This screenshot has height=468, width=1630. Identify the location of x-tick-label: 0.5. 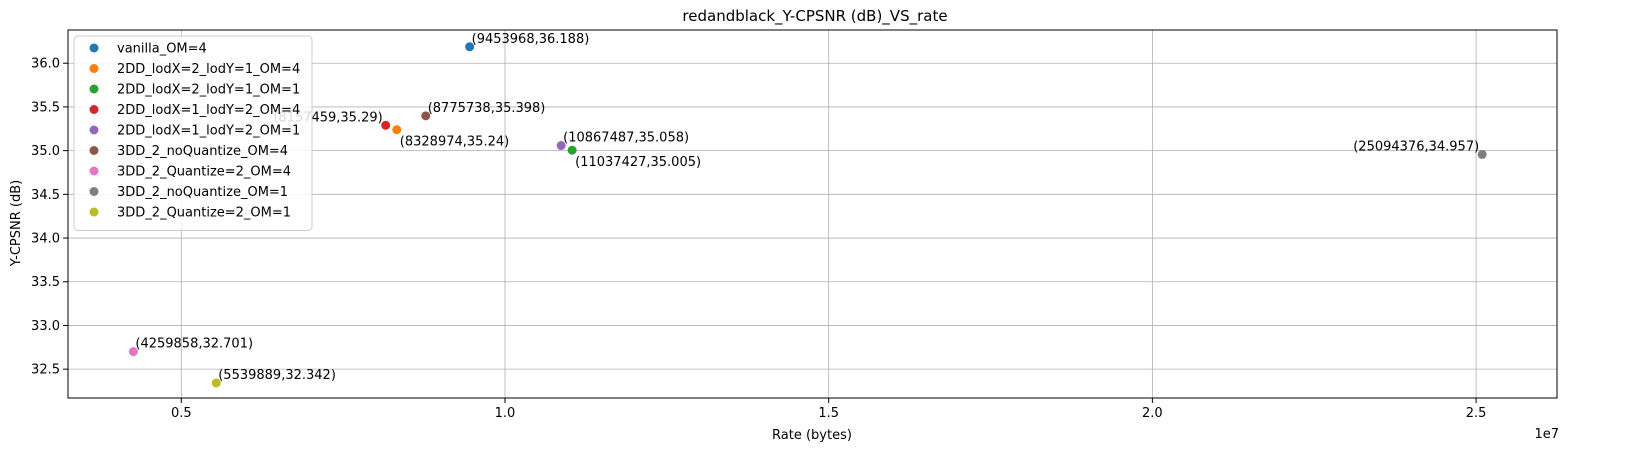
(181, 413).